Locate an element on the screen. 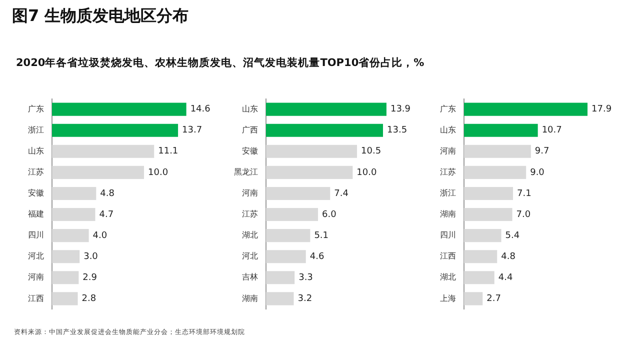 This screenshot has width=640, height=349. data-label: 6.0 is located at coordinates (329, 215).